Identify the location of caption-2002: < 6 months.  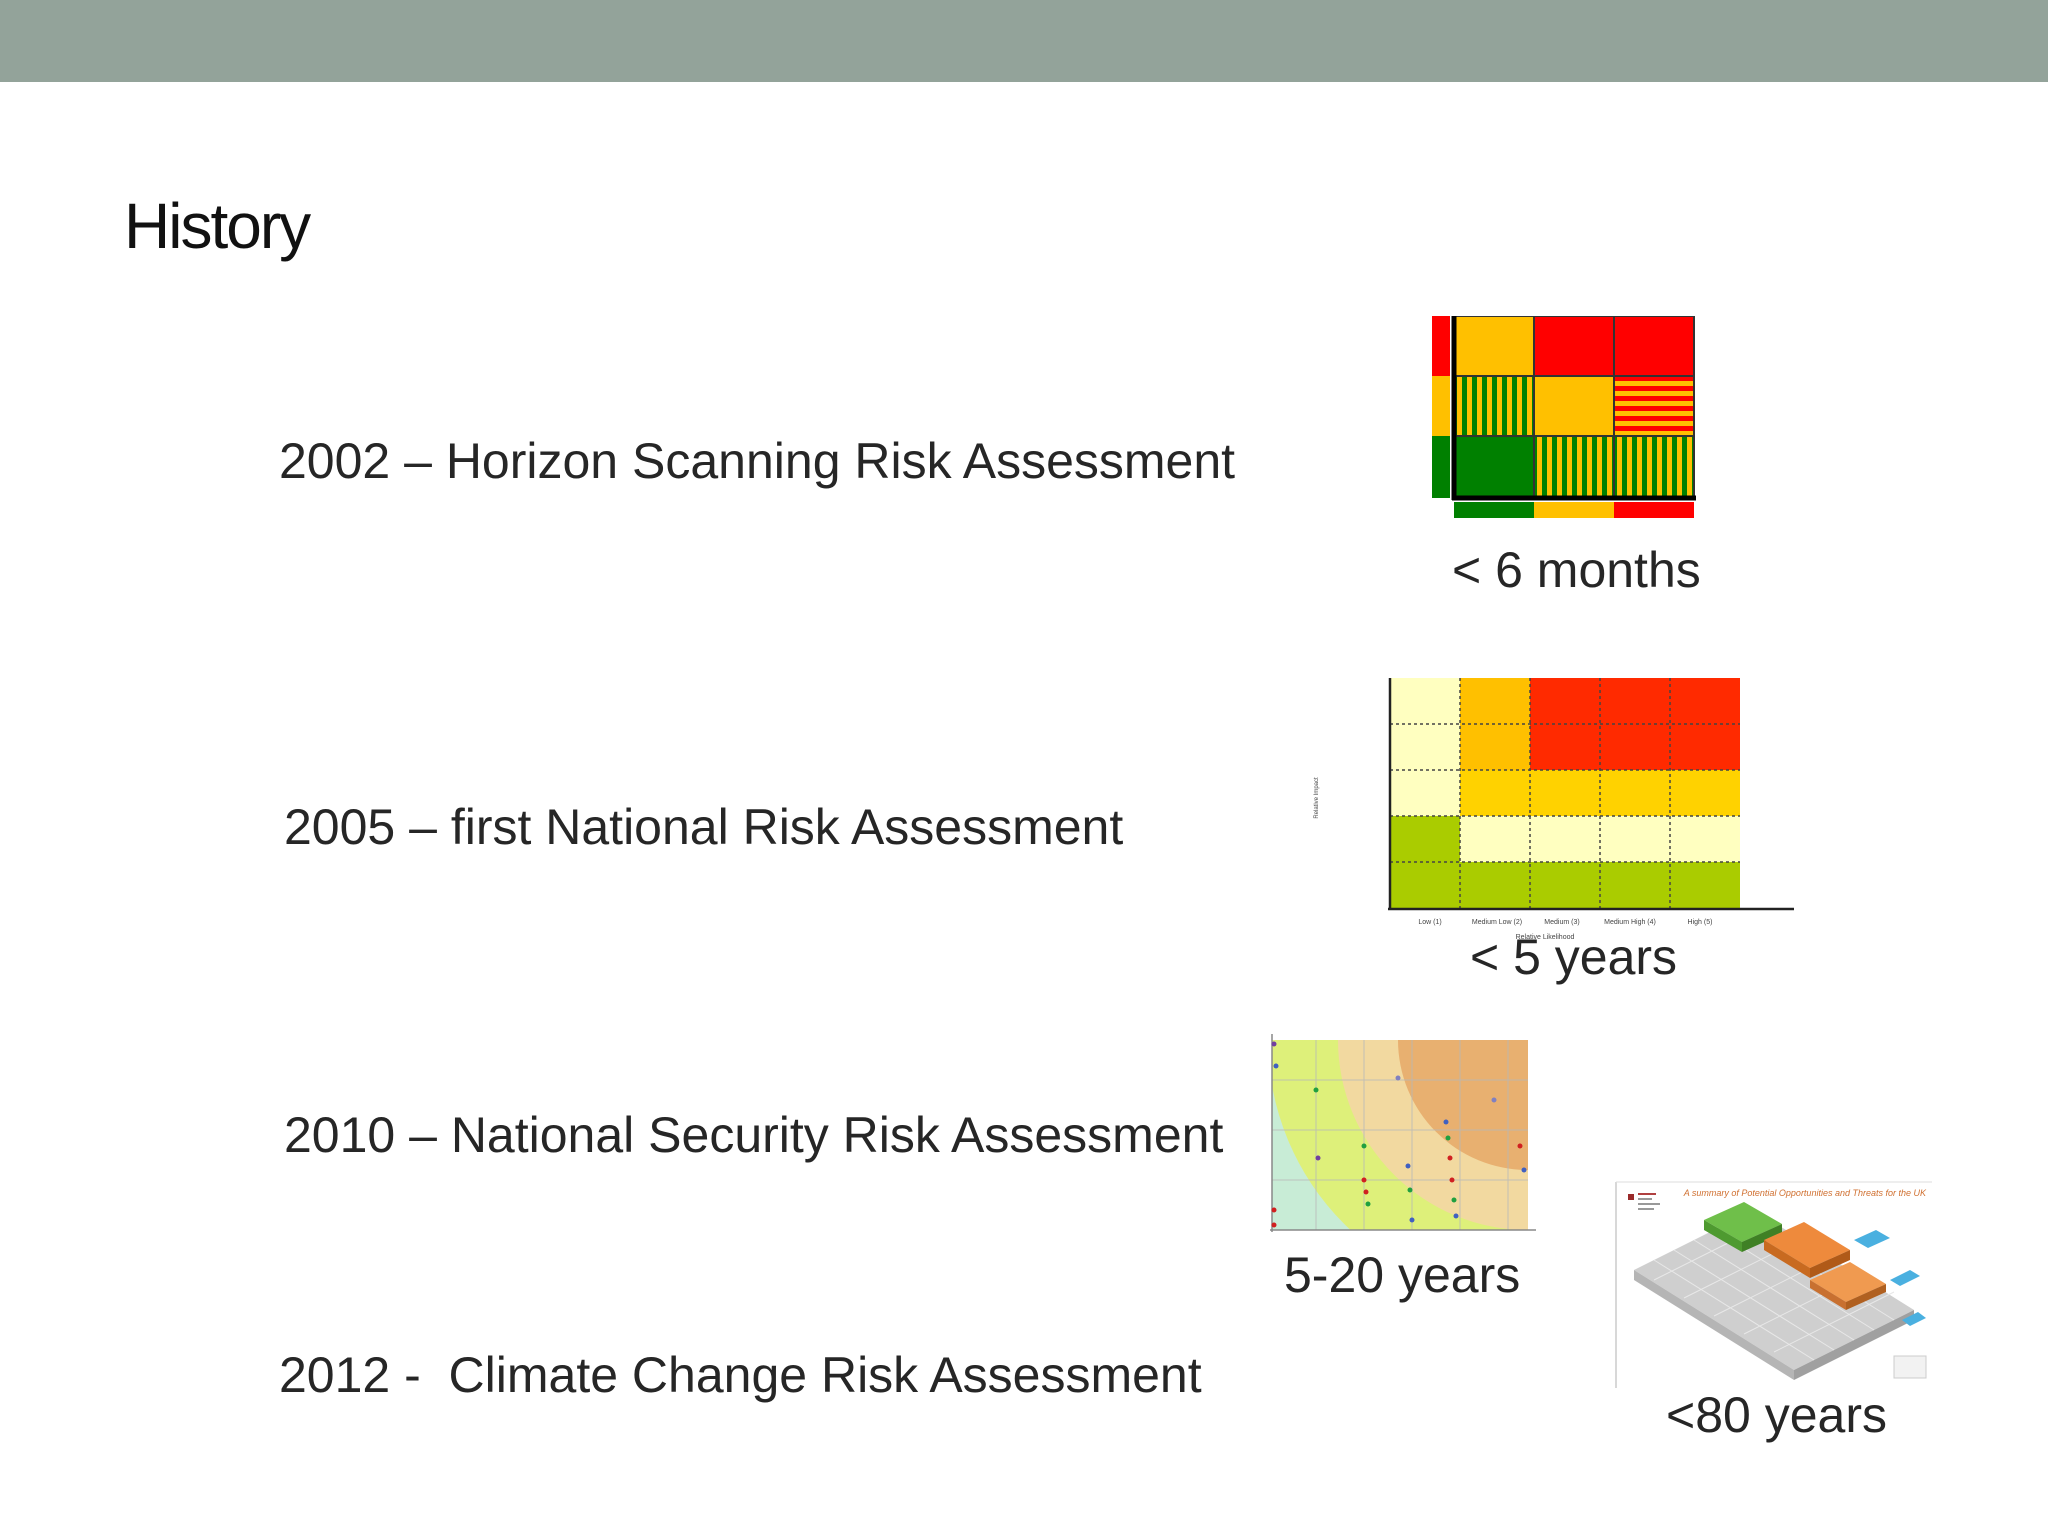
(1576, 570).